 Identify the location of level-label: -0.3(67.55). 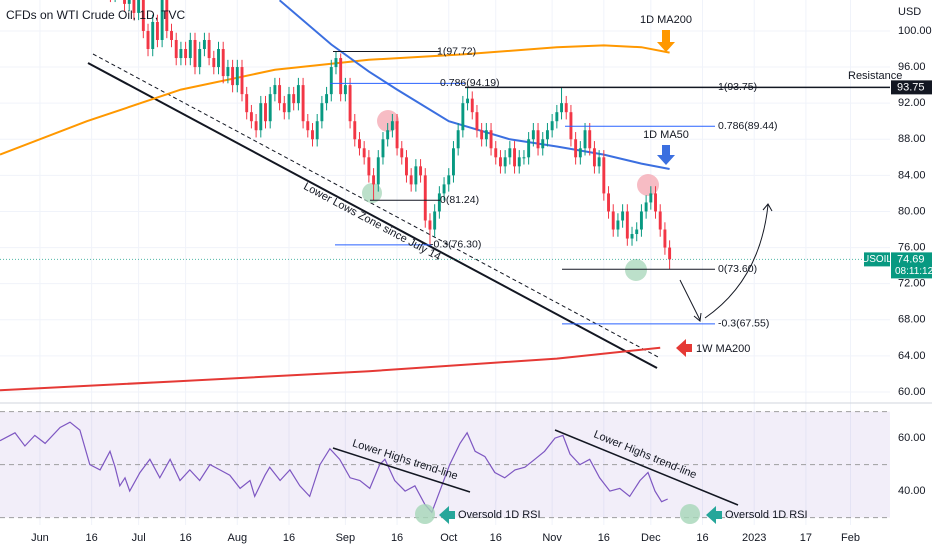
(743, 324).